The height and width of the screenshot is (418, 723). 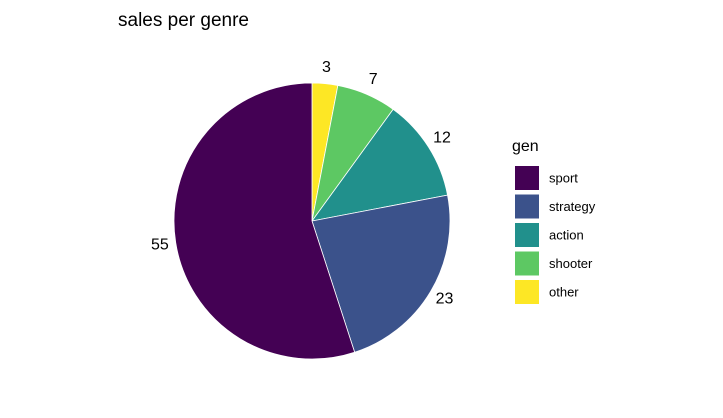 What do you see at coordinates (160, 244) in the screenshot?
I see `data-label: 55` at bounding box center [160, 244].